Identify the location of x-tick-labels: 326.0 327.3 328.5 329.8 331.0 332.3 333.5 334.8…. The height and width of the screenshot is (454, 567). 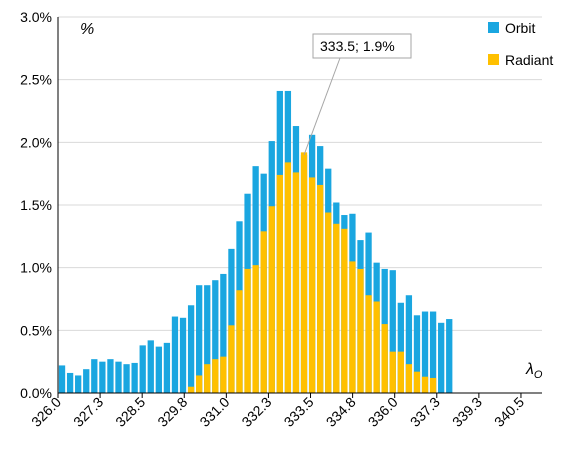
(277, 412).